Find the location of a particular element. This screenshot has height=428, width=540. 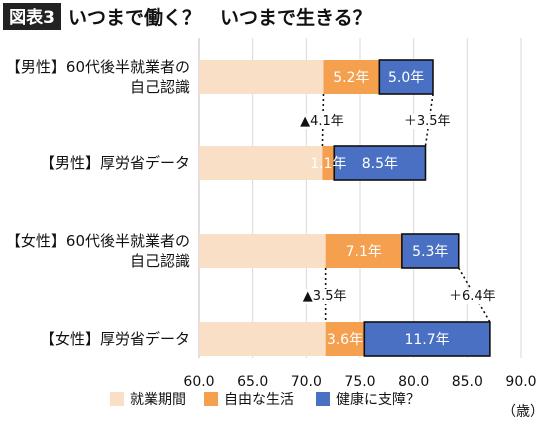

difference-annotation: ▲4.1年 is located at coordinates (322, 121).